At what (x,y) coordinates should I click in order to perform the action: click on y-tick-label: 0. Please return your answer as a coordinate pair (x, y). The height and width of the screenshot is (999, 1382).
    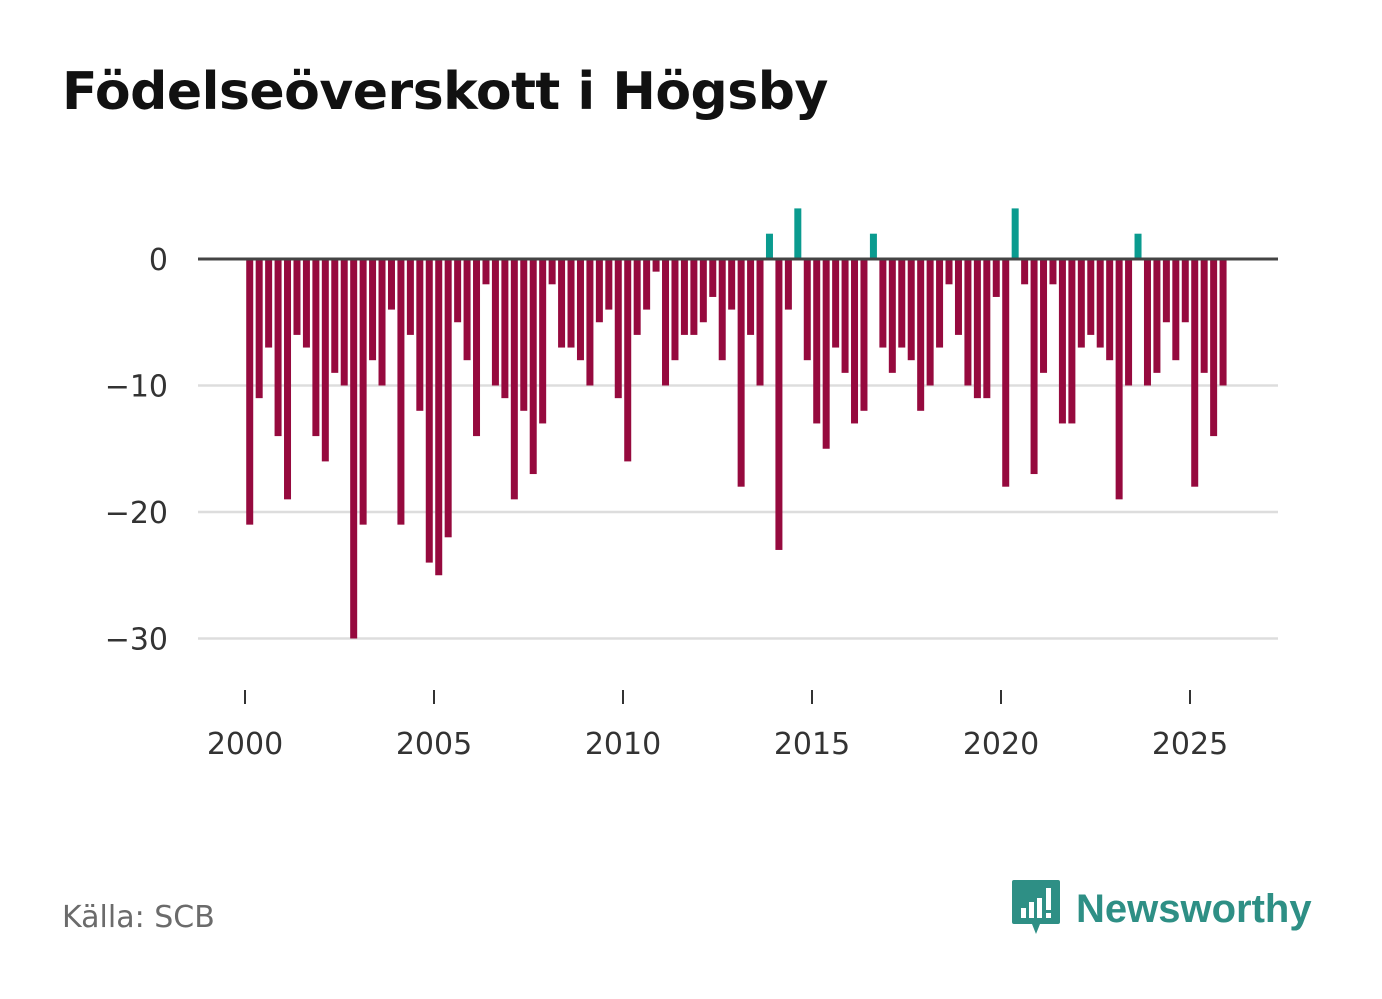
    Looking at the image, I should click on (158, 260).